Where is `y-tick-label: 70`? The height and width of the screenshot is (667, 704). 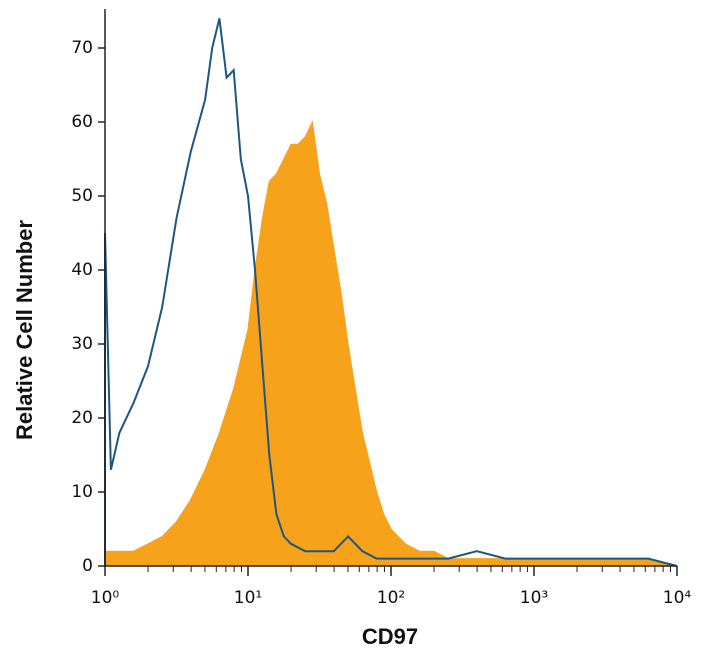
y-tick-label: 70 is located at coordinates (82, 48).